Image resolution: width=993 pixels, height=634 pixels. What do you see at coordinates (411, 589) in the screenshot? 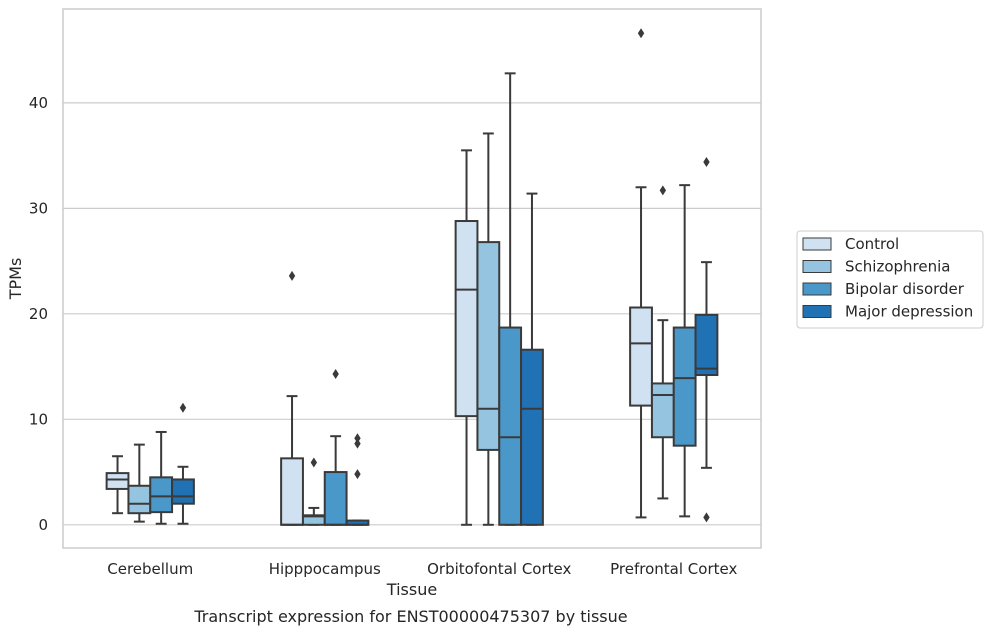
I see `x-axis-title: Tissue` at bounding box center [411, 589].